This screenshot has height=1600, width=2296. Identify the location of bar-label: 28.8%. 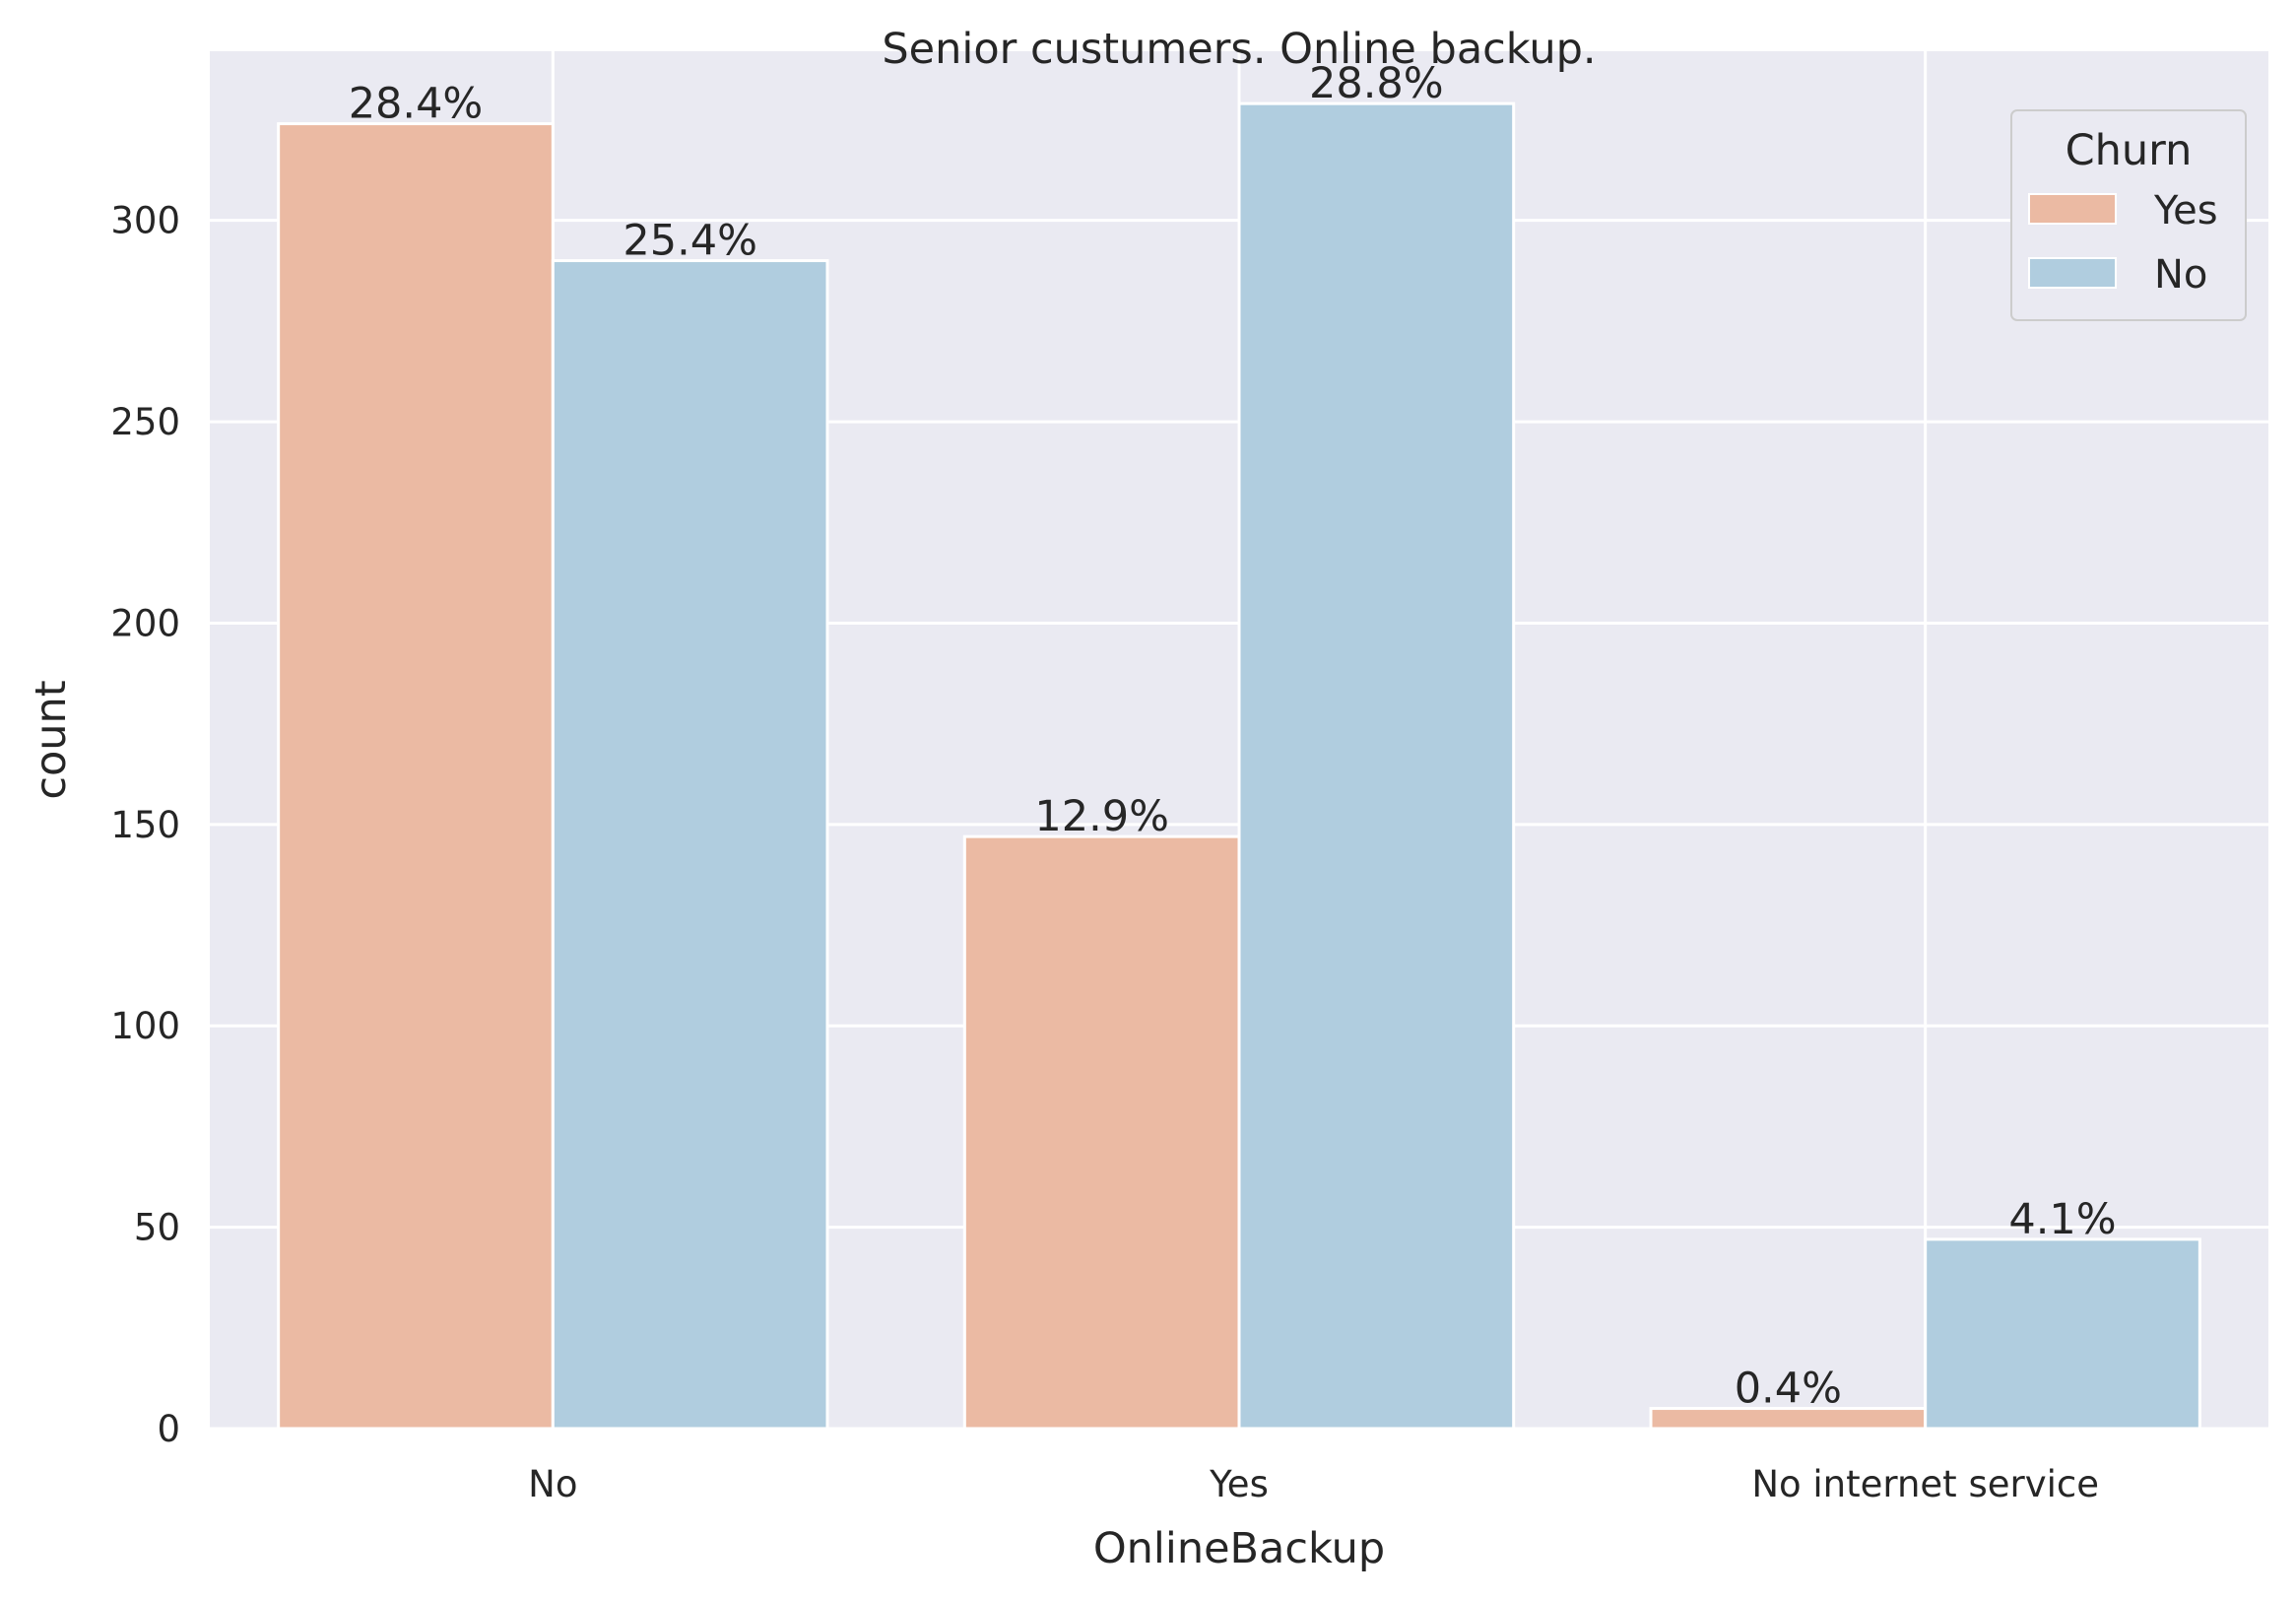
(1376, 83).